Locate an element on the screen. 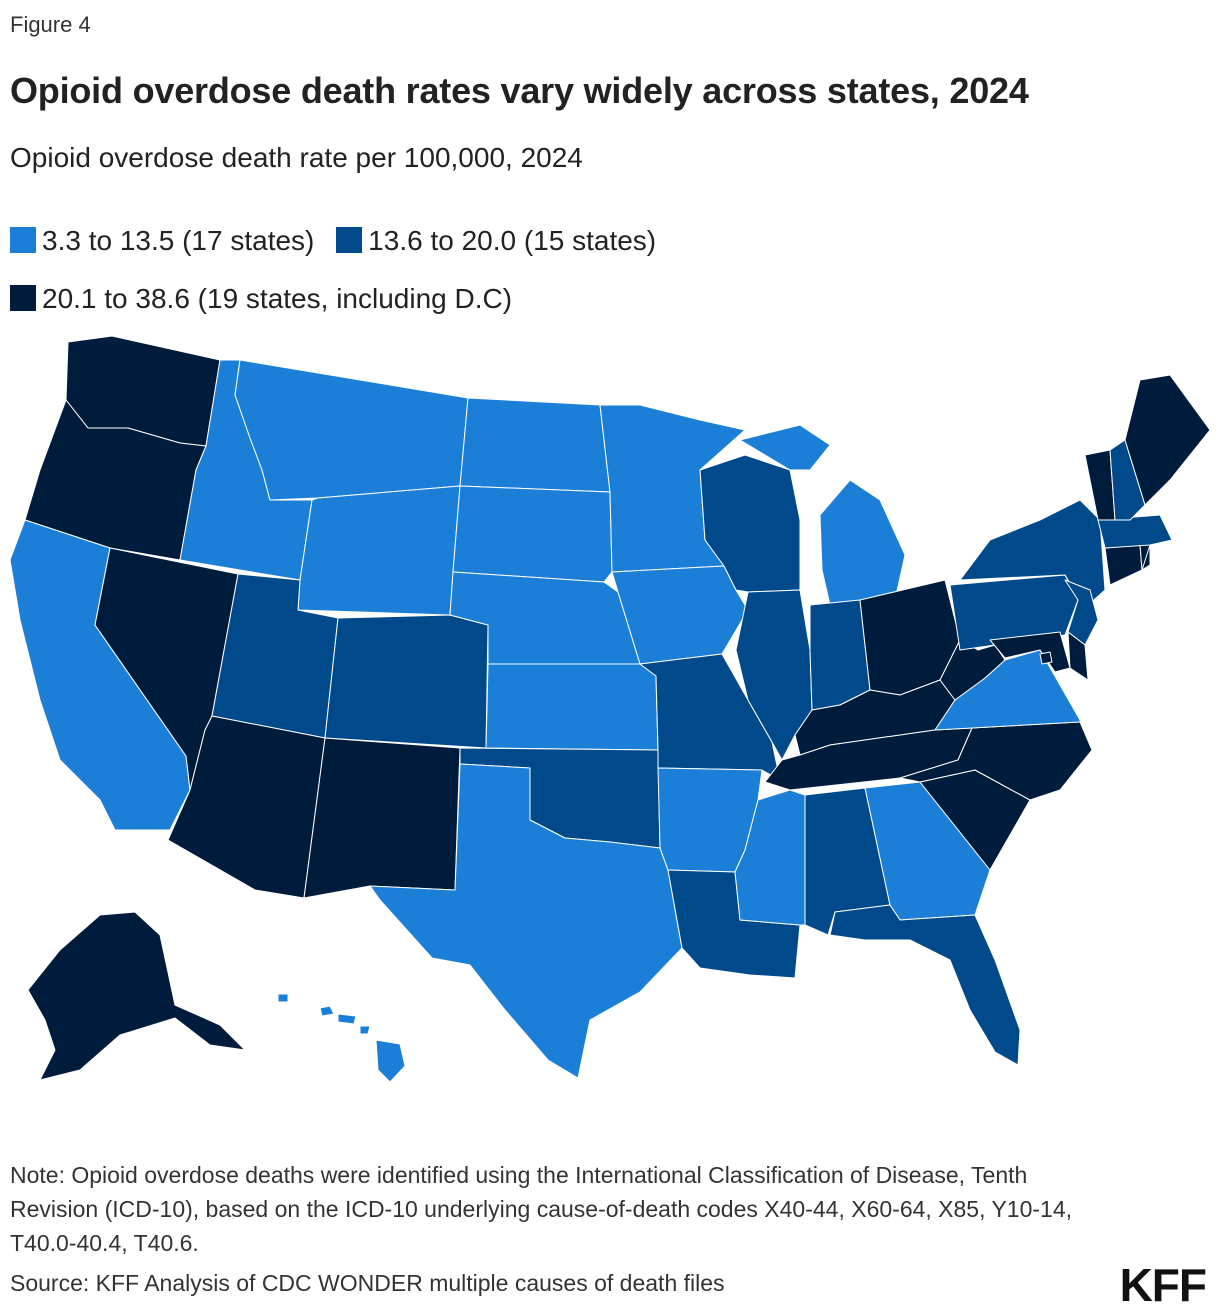 Image resolution: width=1220 pixels, height=1314 pixels. state-me is located at coordinates (1167, 440).